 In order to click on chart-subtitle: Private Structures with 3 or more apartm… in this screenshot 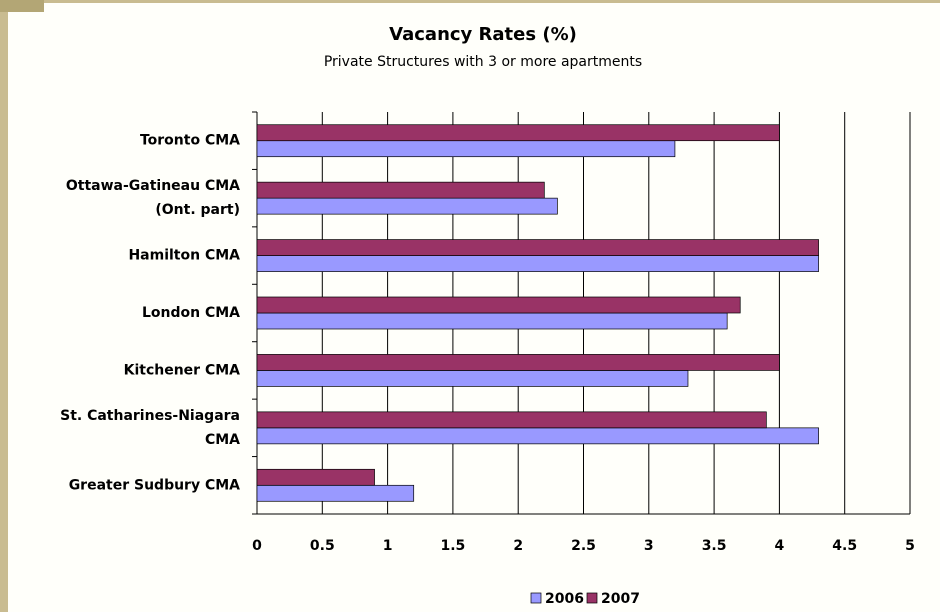, I will do `click(483, 62)`.